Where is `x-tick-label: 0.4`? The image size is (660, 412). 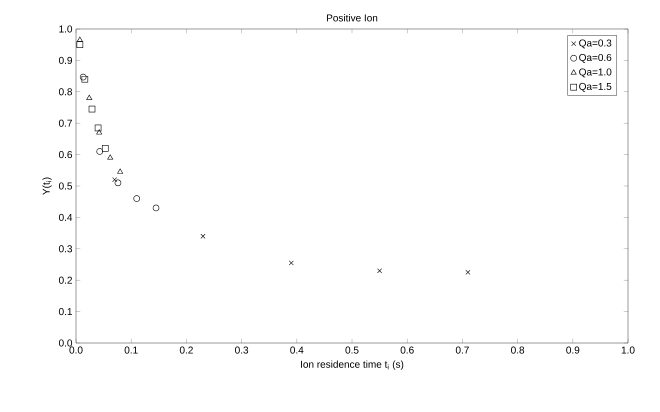
x-tick-label: 0.4 is located at coordinates (297, 350).